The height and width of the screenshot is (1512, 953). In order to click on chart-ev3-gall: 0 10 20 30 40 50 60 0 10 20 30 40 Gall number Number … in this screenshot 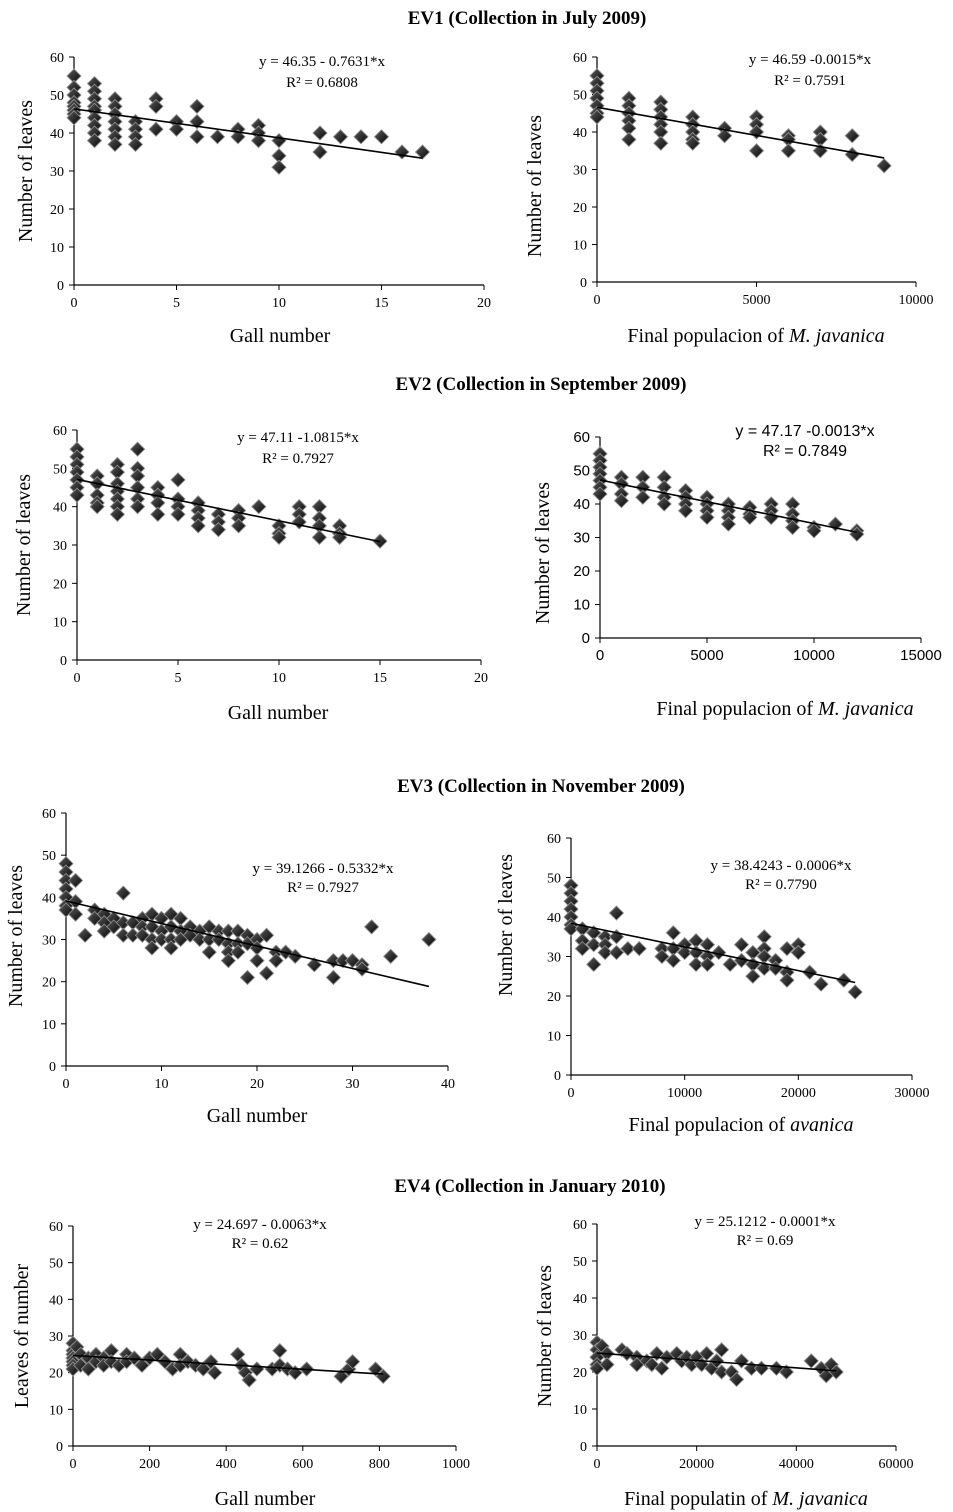, I will do `click(230, 967)`.